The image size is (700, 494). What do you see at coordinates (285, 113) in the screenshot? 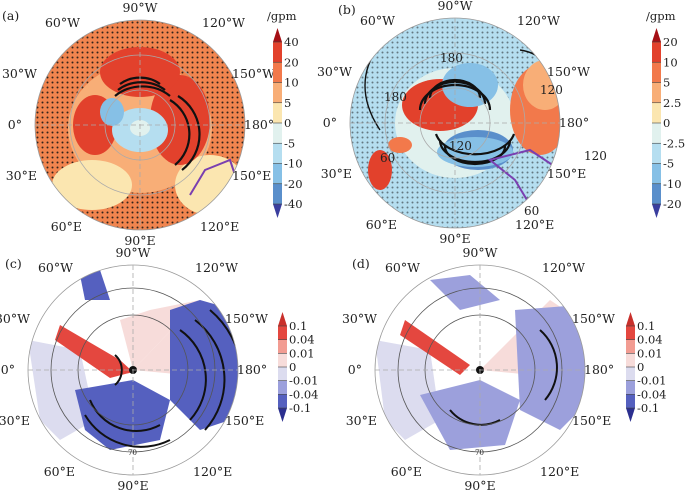
I see `colorbar-a: 40 20 10 5 0 -5 -10 -20 -40/gpm` at bounding box center [285, 113].